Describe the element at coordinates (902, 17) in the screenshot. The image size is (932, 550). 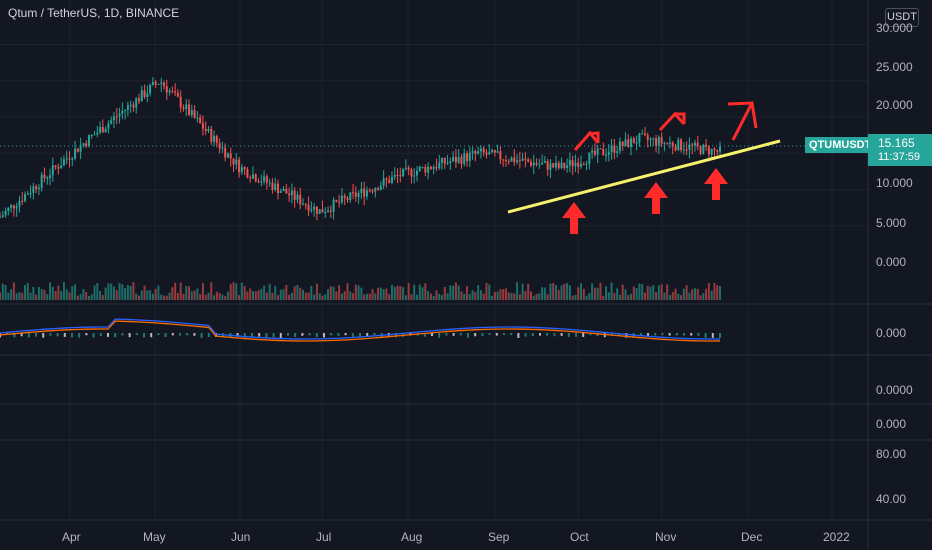
I see `currency-badge: USDT` at that location.